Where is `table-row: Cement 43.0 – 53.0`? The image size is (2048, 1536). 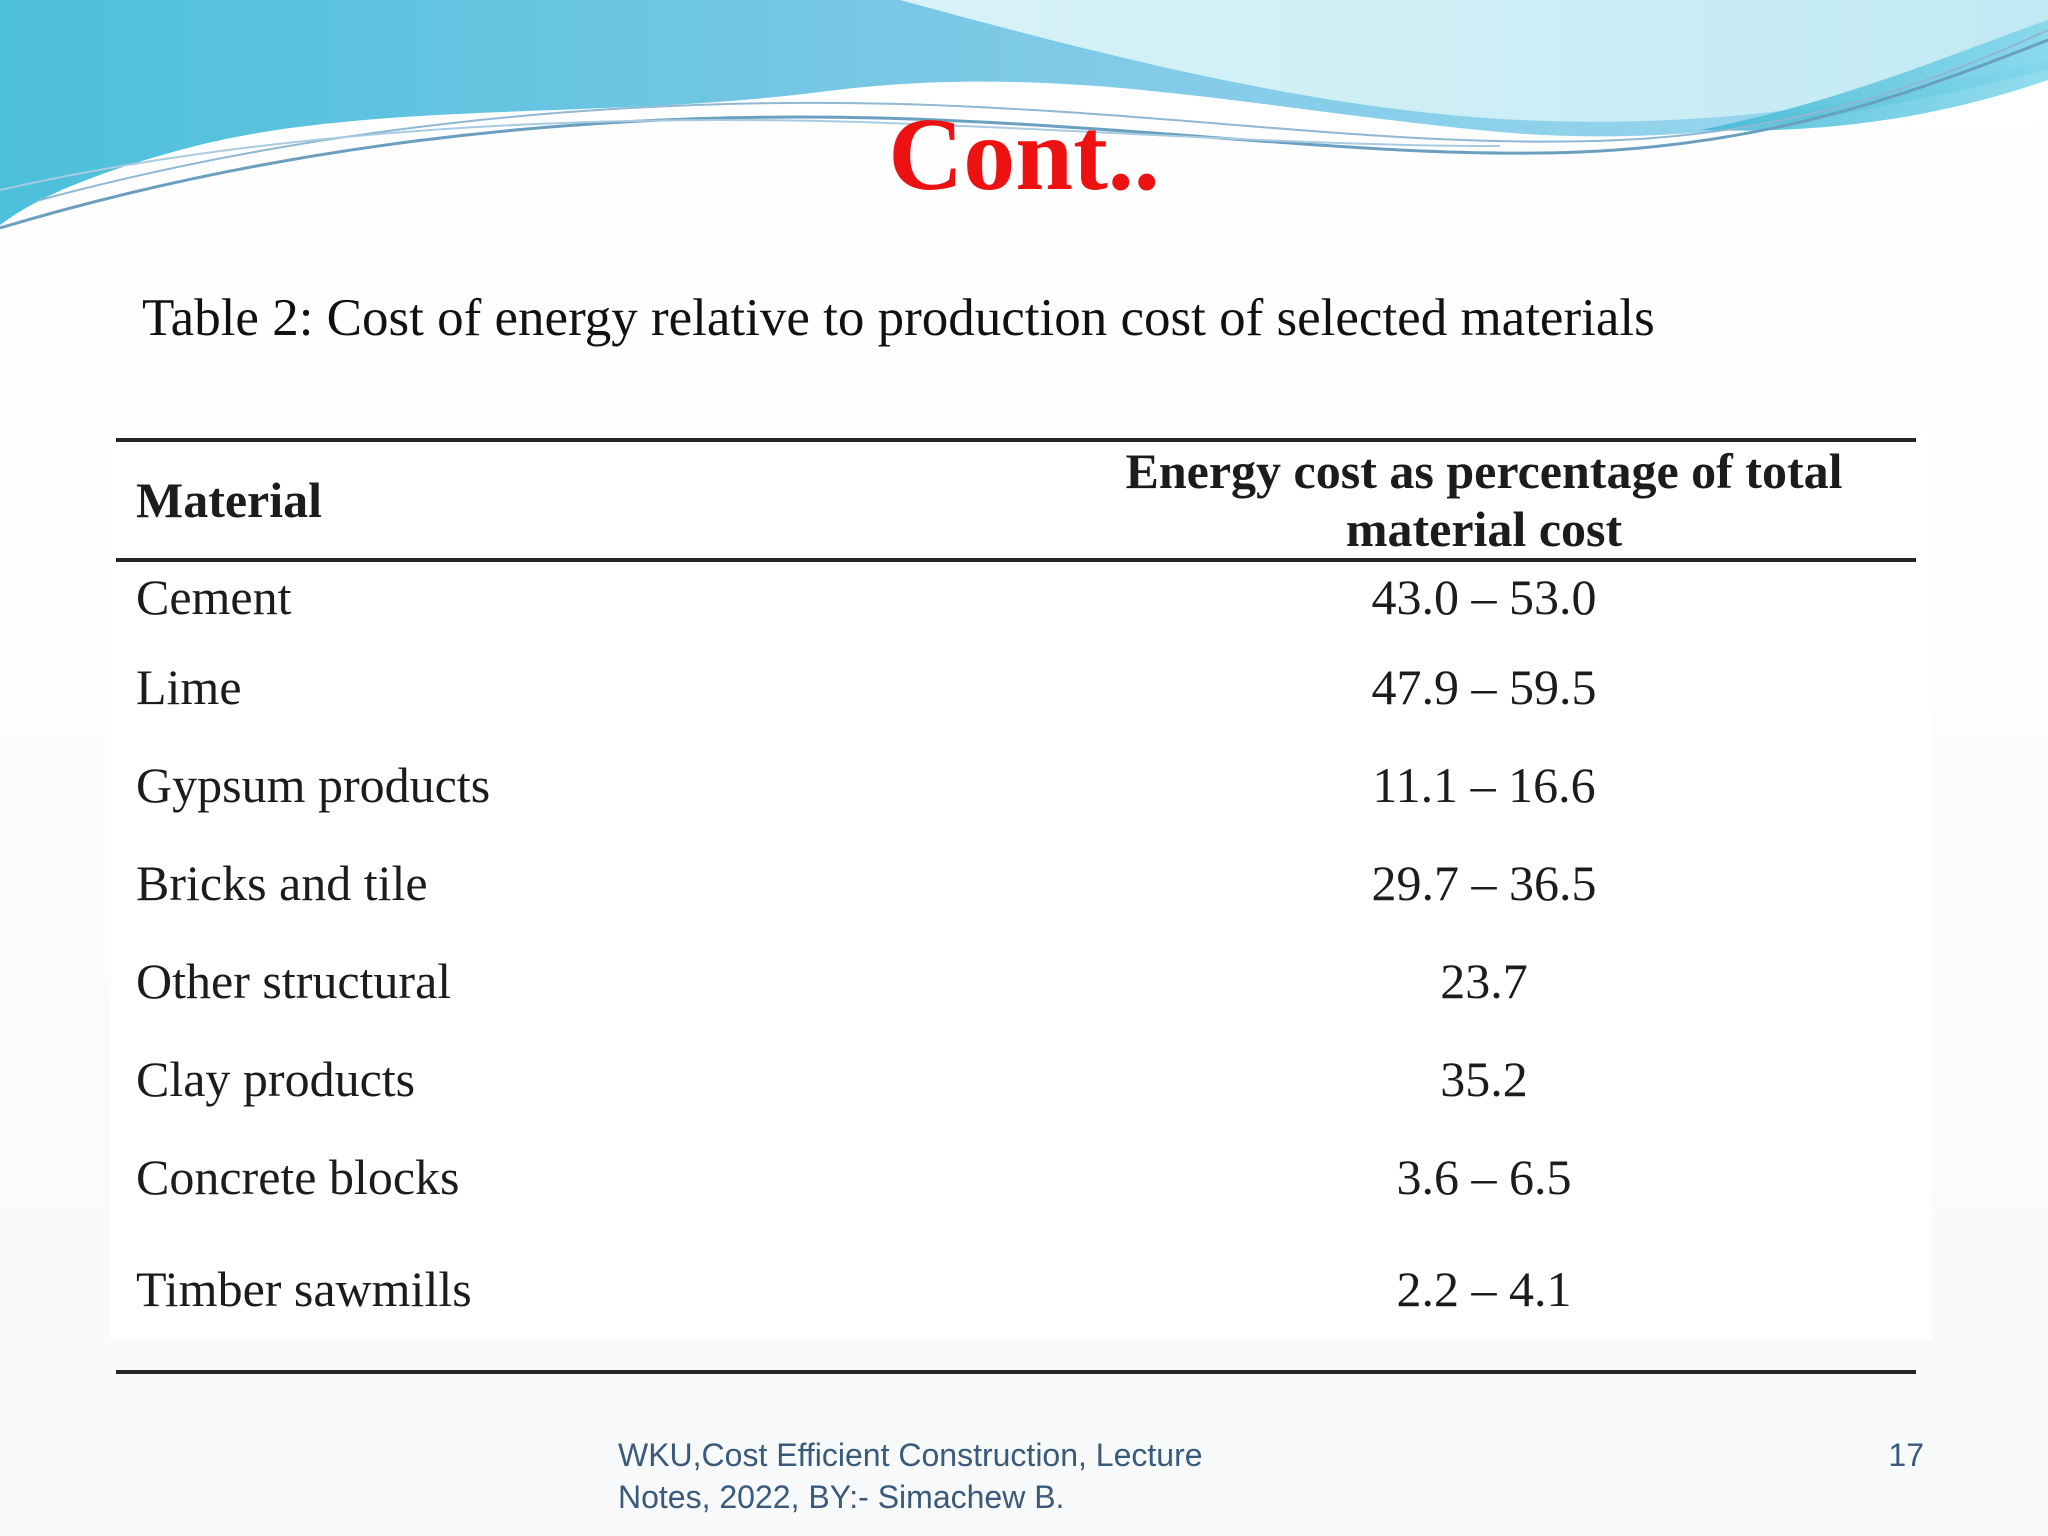
table-row: Cement 43.0 – 53.0 is located at coordinates (1016, 599).